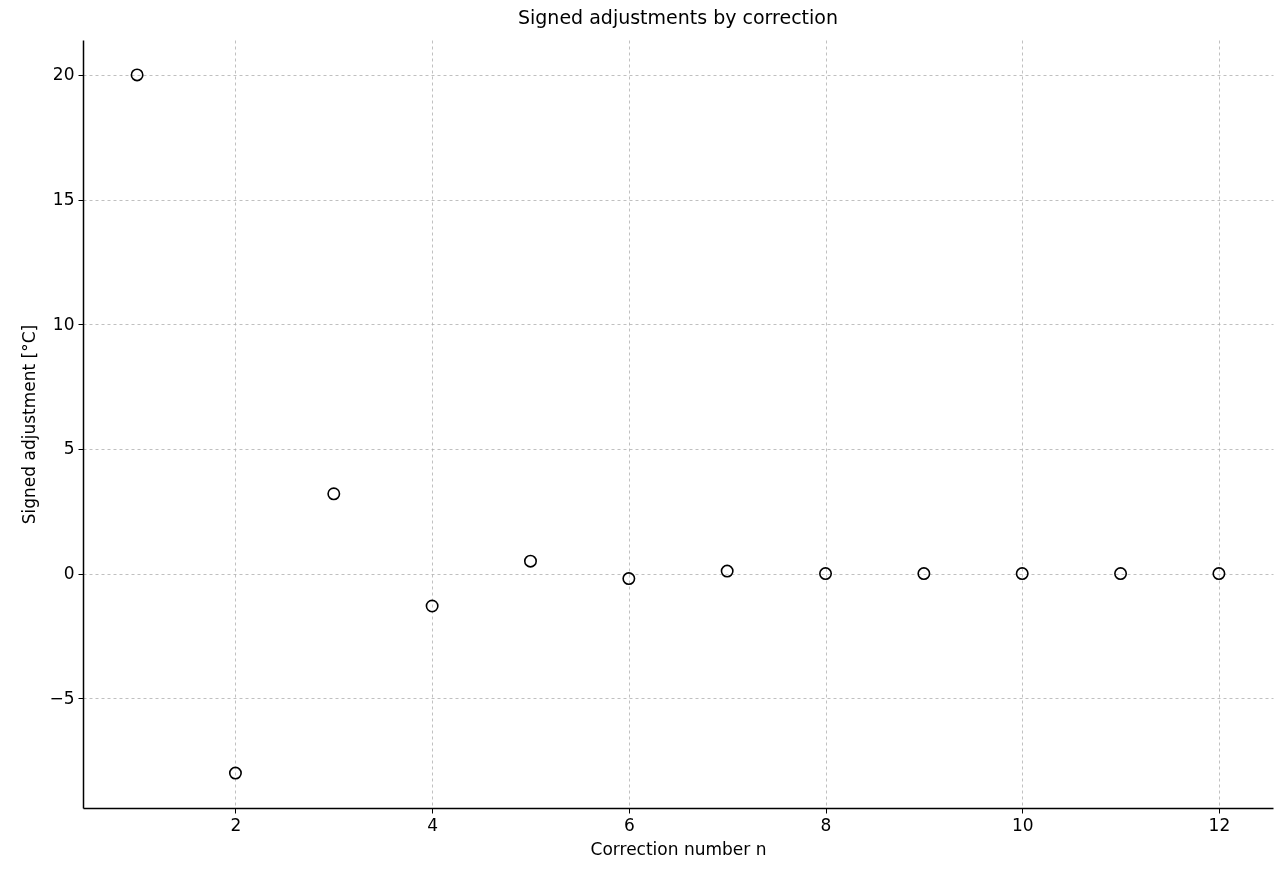 The width and height of the screenshot is (1280, 880). I want to click on x-axis-title: Correction number n, so click(678, 848).